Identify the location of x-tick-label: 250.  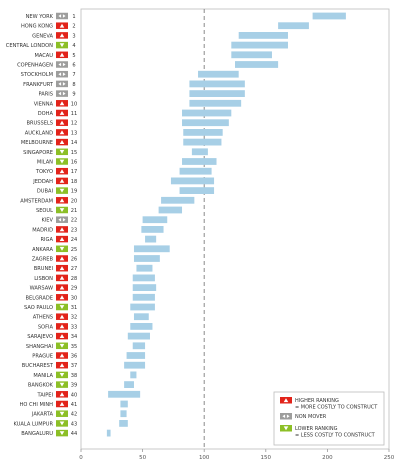
(389, 458).